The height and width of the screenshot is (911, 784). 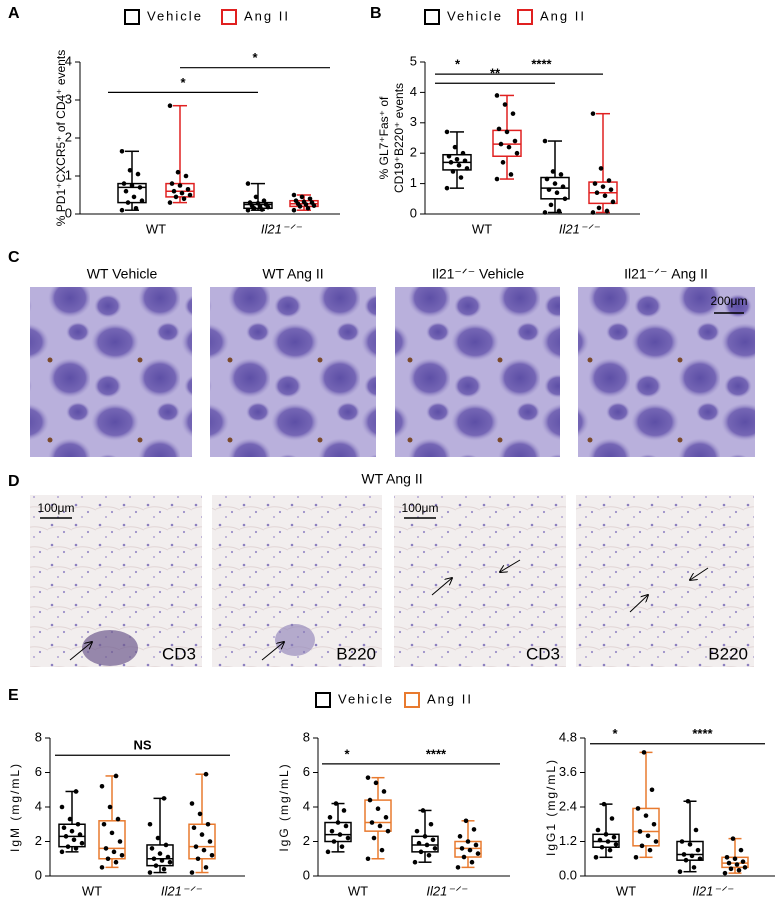 I want to click on micrograph, so click(x=666, y=372).